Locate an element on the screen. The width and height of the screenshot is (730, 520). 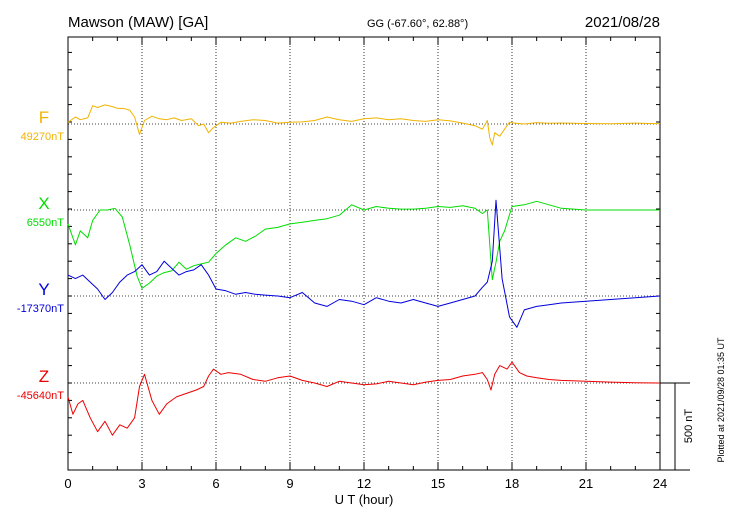
channel-baseline-f: 49270nT is located at coordinates (43, 137).